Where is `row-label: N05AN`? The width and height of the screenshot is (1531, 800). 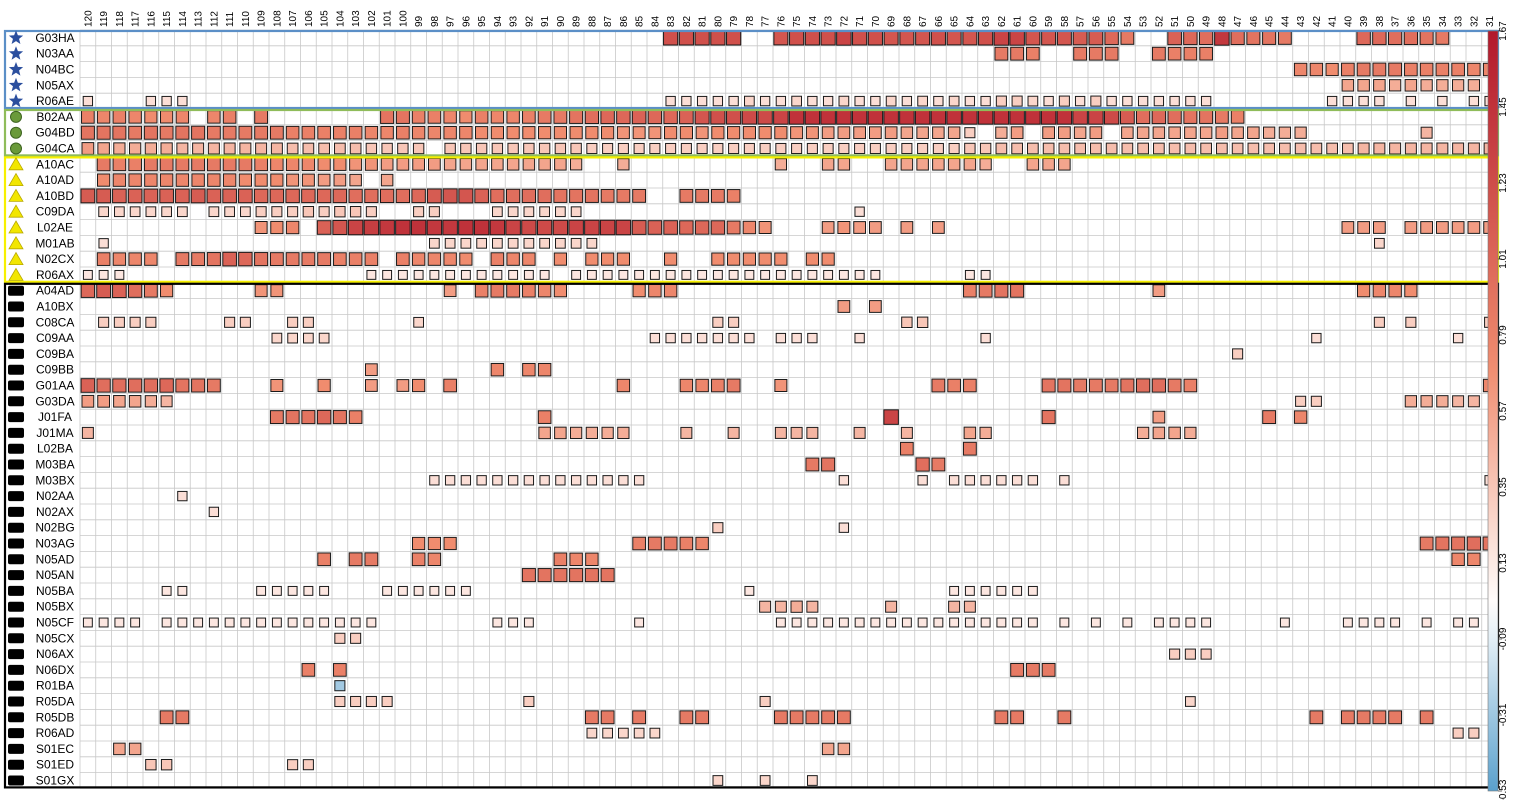
row-label: N05AN is located at coordinates (55, 575).